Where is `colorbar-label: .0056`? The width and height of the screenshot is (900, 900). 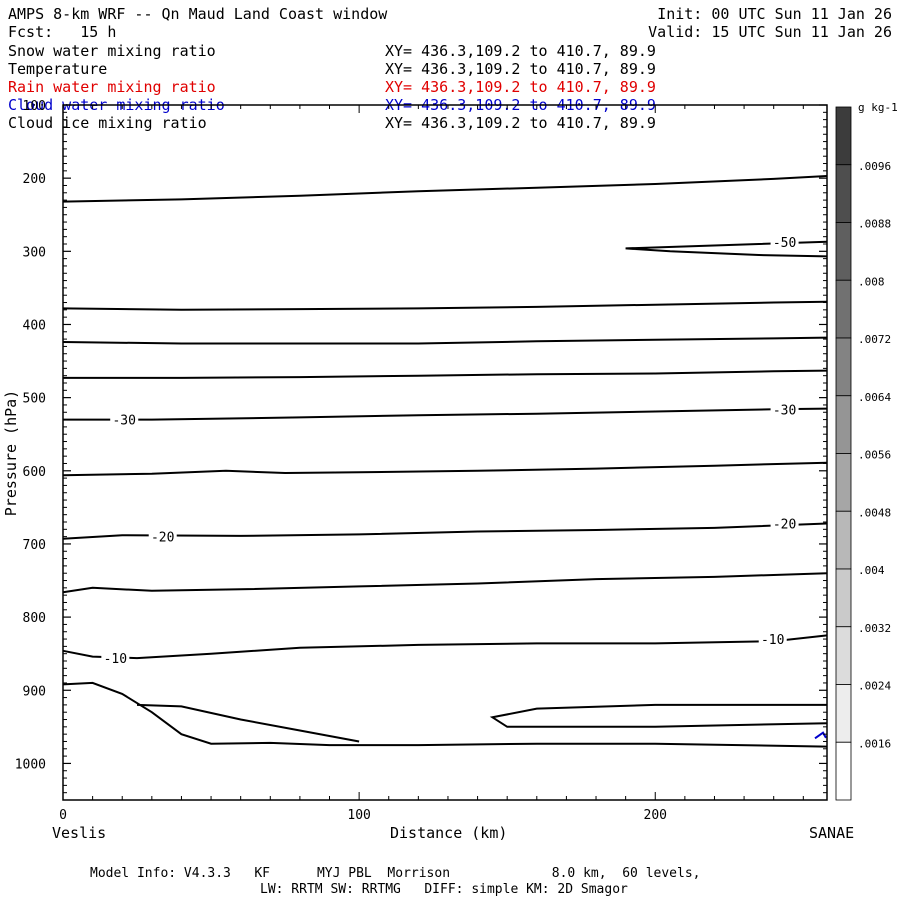
colorbar-label: .0056 is located at coordinates (874, 455).